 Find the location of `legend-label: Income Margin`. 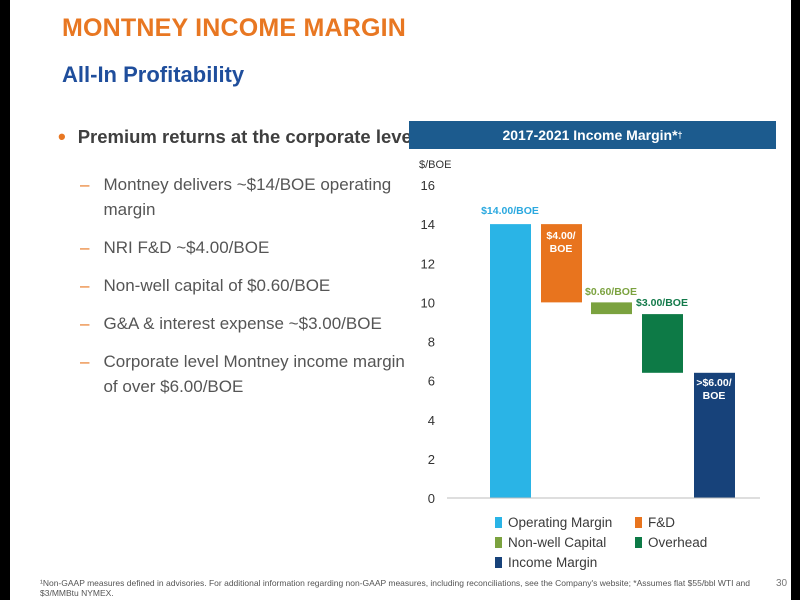

legend-label: Income Margin is located at coordinates (553, 562).